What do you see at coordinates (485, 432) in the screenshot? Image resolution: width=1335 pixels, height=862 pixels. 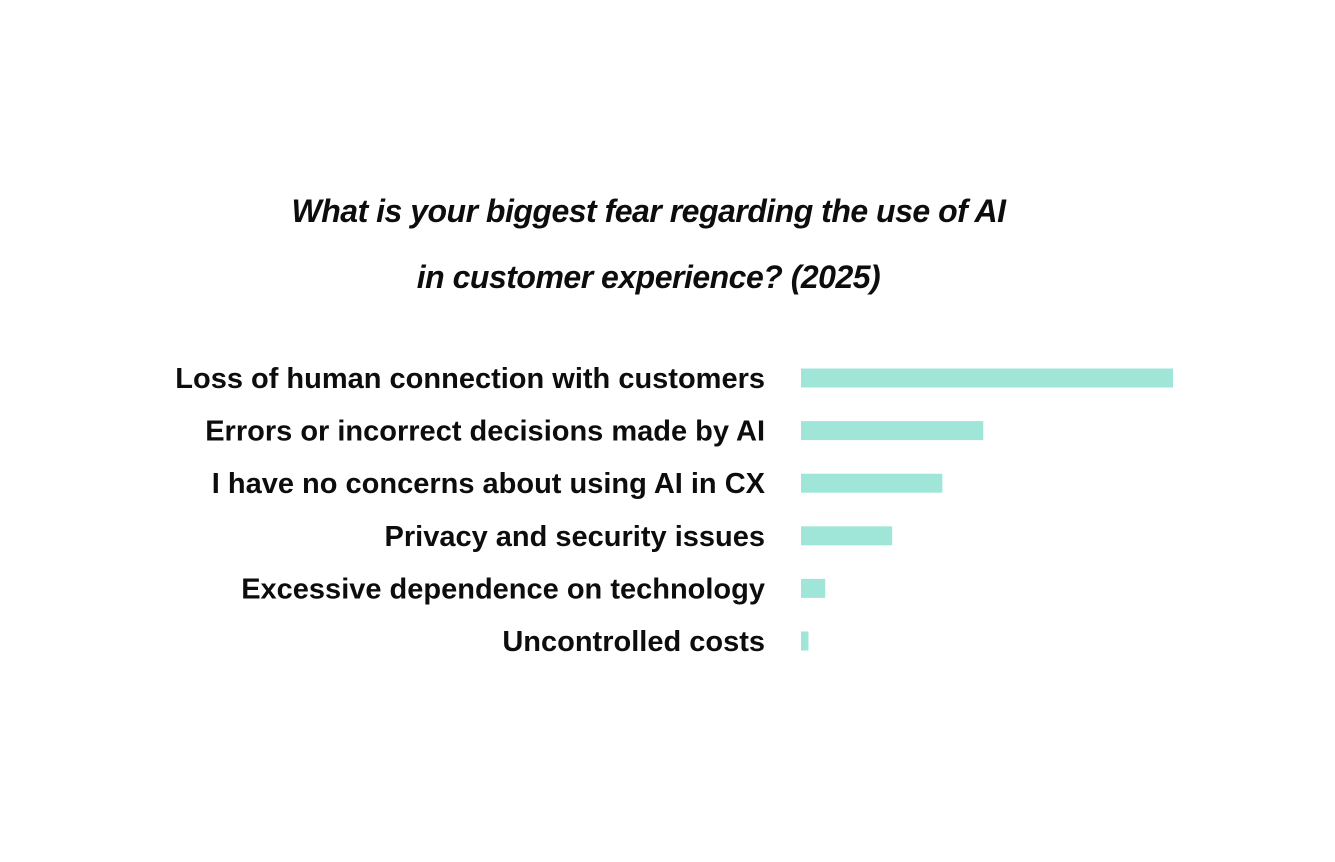 I see `category-label: Errors or incorrect decisions made by AI` at bounding box center [485, 432].